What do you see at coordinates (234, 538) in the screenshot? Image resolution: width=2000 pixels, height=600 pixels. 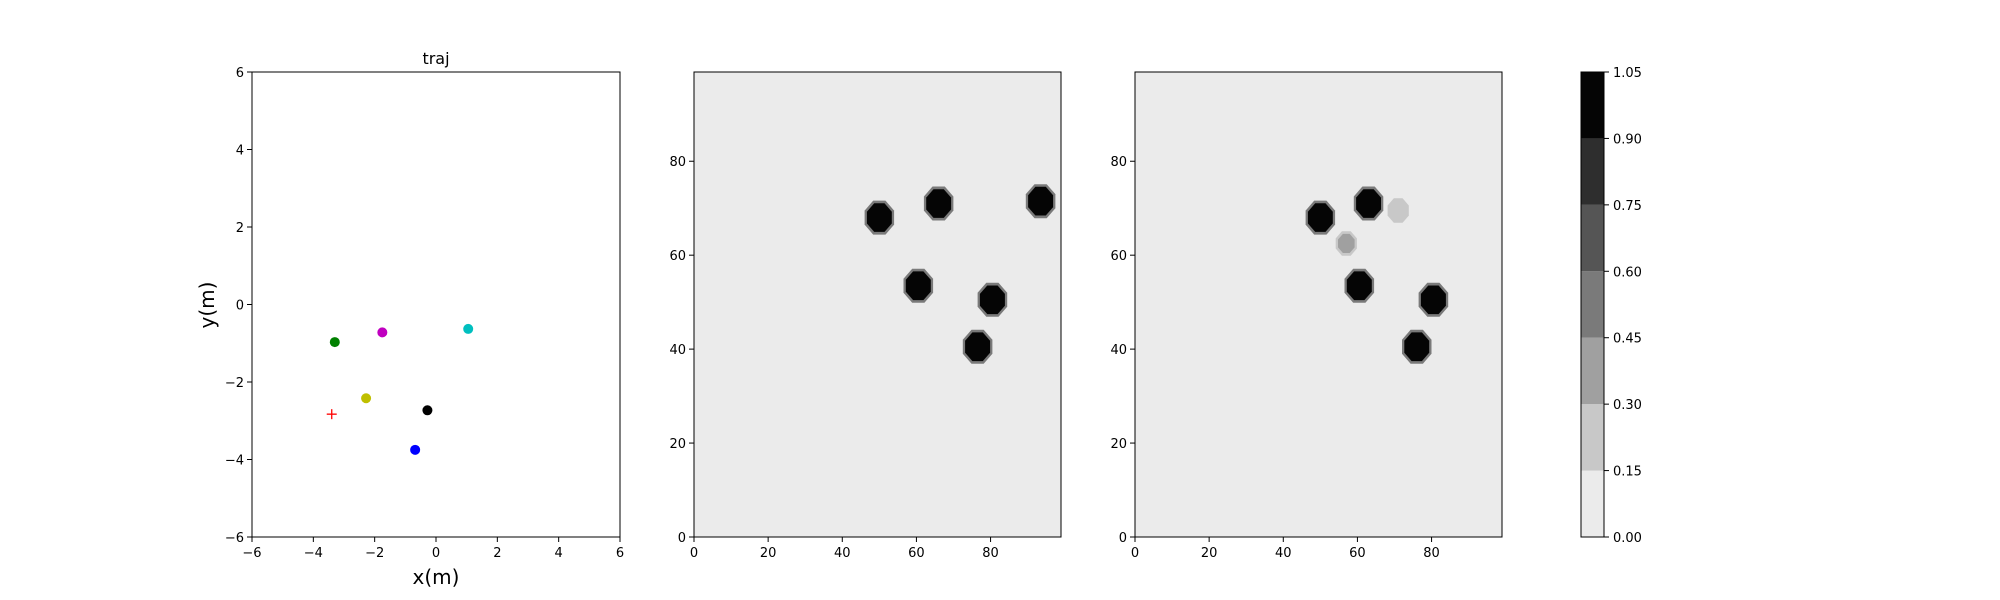 I see `y-tick-label: −6` at bounding box center [234, 538].